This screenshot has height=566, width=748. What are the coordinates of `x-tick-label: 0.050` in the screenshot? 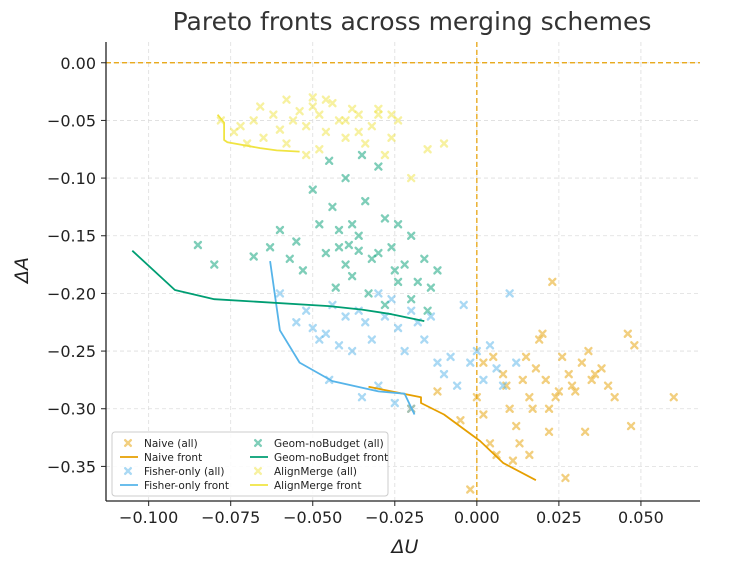 It's located at (641, 517).